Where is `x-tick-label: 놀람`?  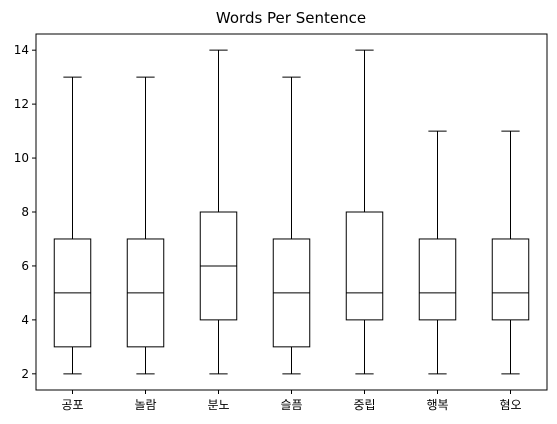 x-tick-label: 놀람 is located at coordinates (145, 405).